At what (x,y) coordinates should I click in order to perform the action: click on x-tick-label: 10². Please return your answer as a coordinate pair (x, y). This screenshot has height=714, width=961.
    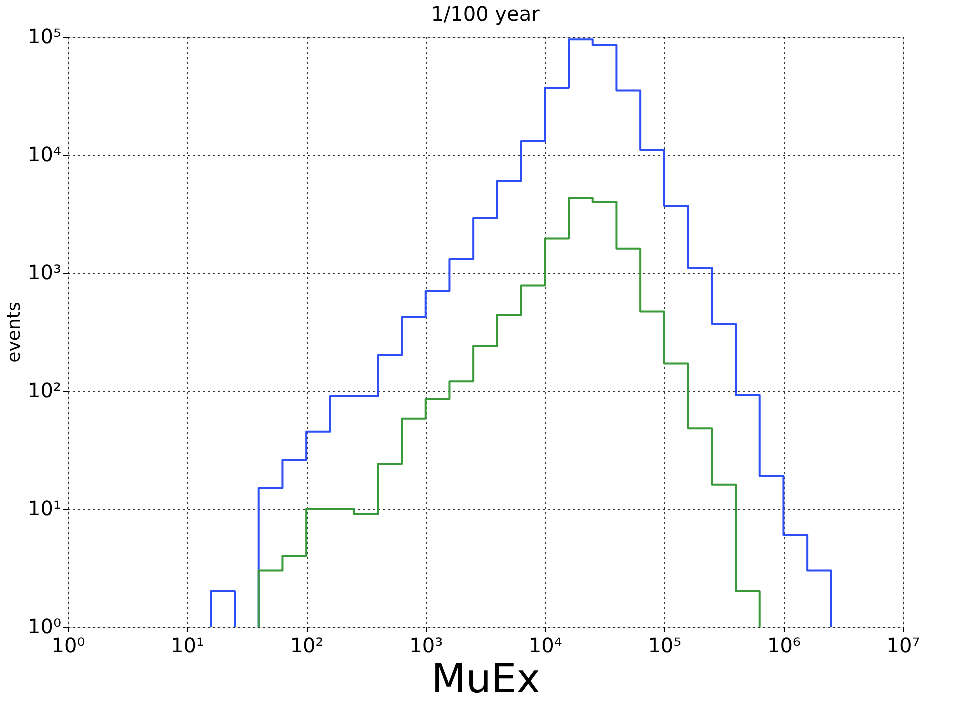
    Looking at the image, I should click on (307, 646).